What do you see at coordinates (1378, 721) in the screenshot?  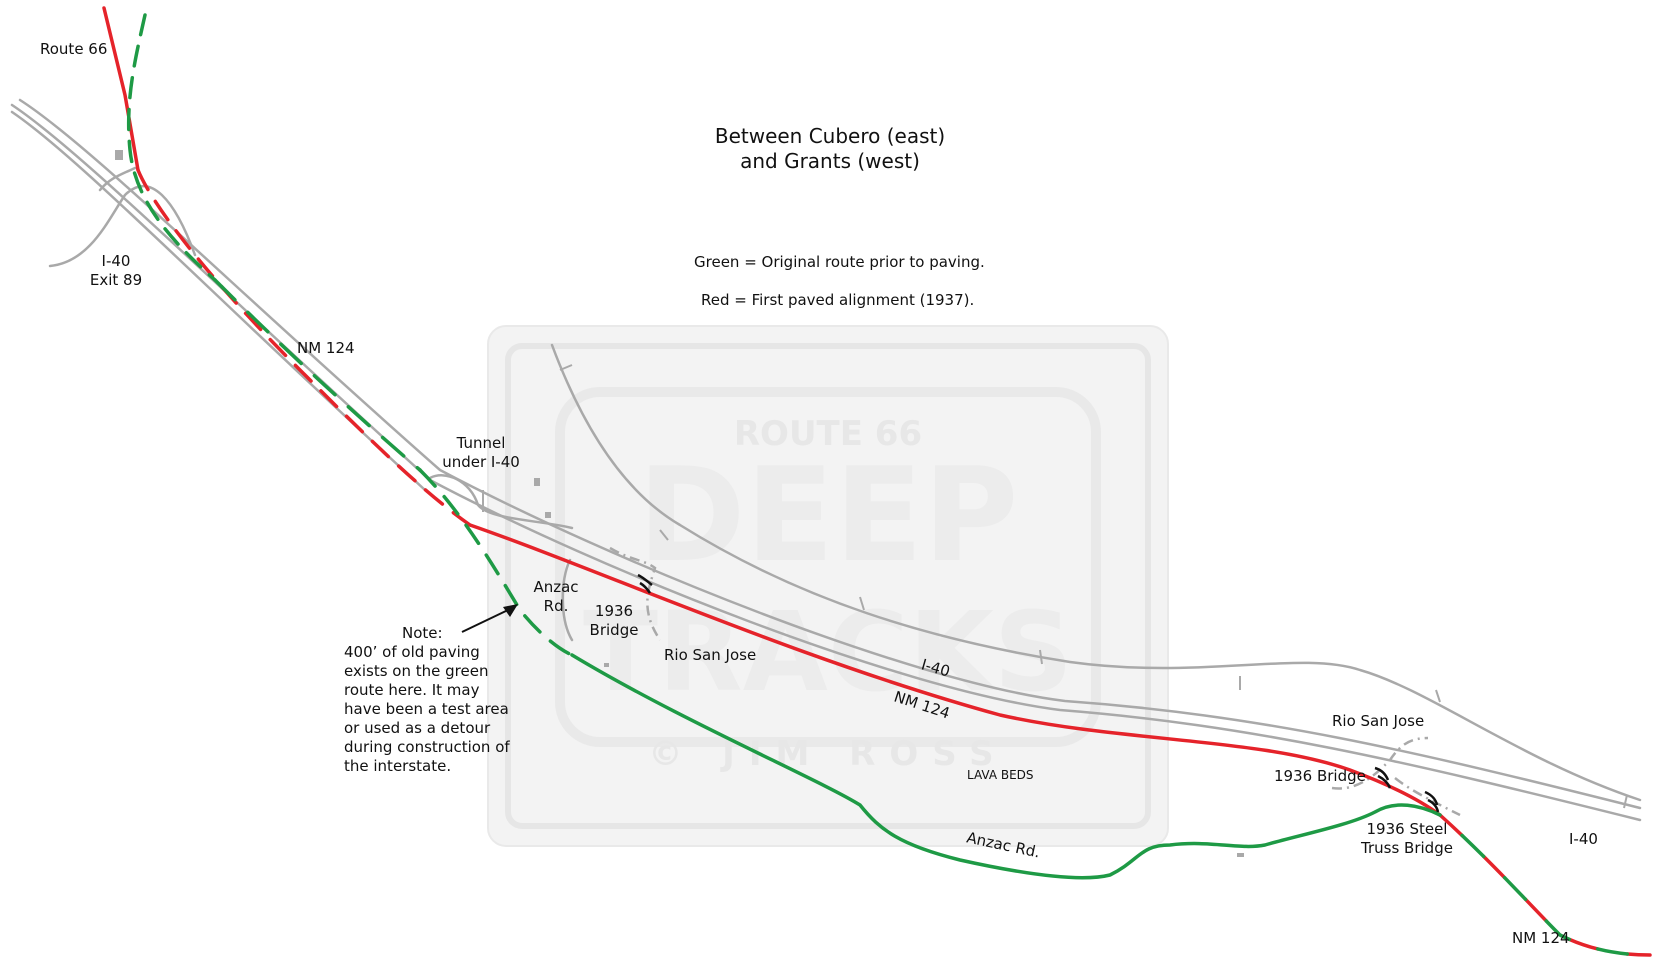 I see `label-rio-san-jose-east: Rio San Jose` at bounding box center [1378, 721].